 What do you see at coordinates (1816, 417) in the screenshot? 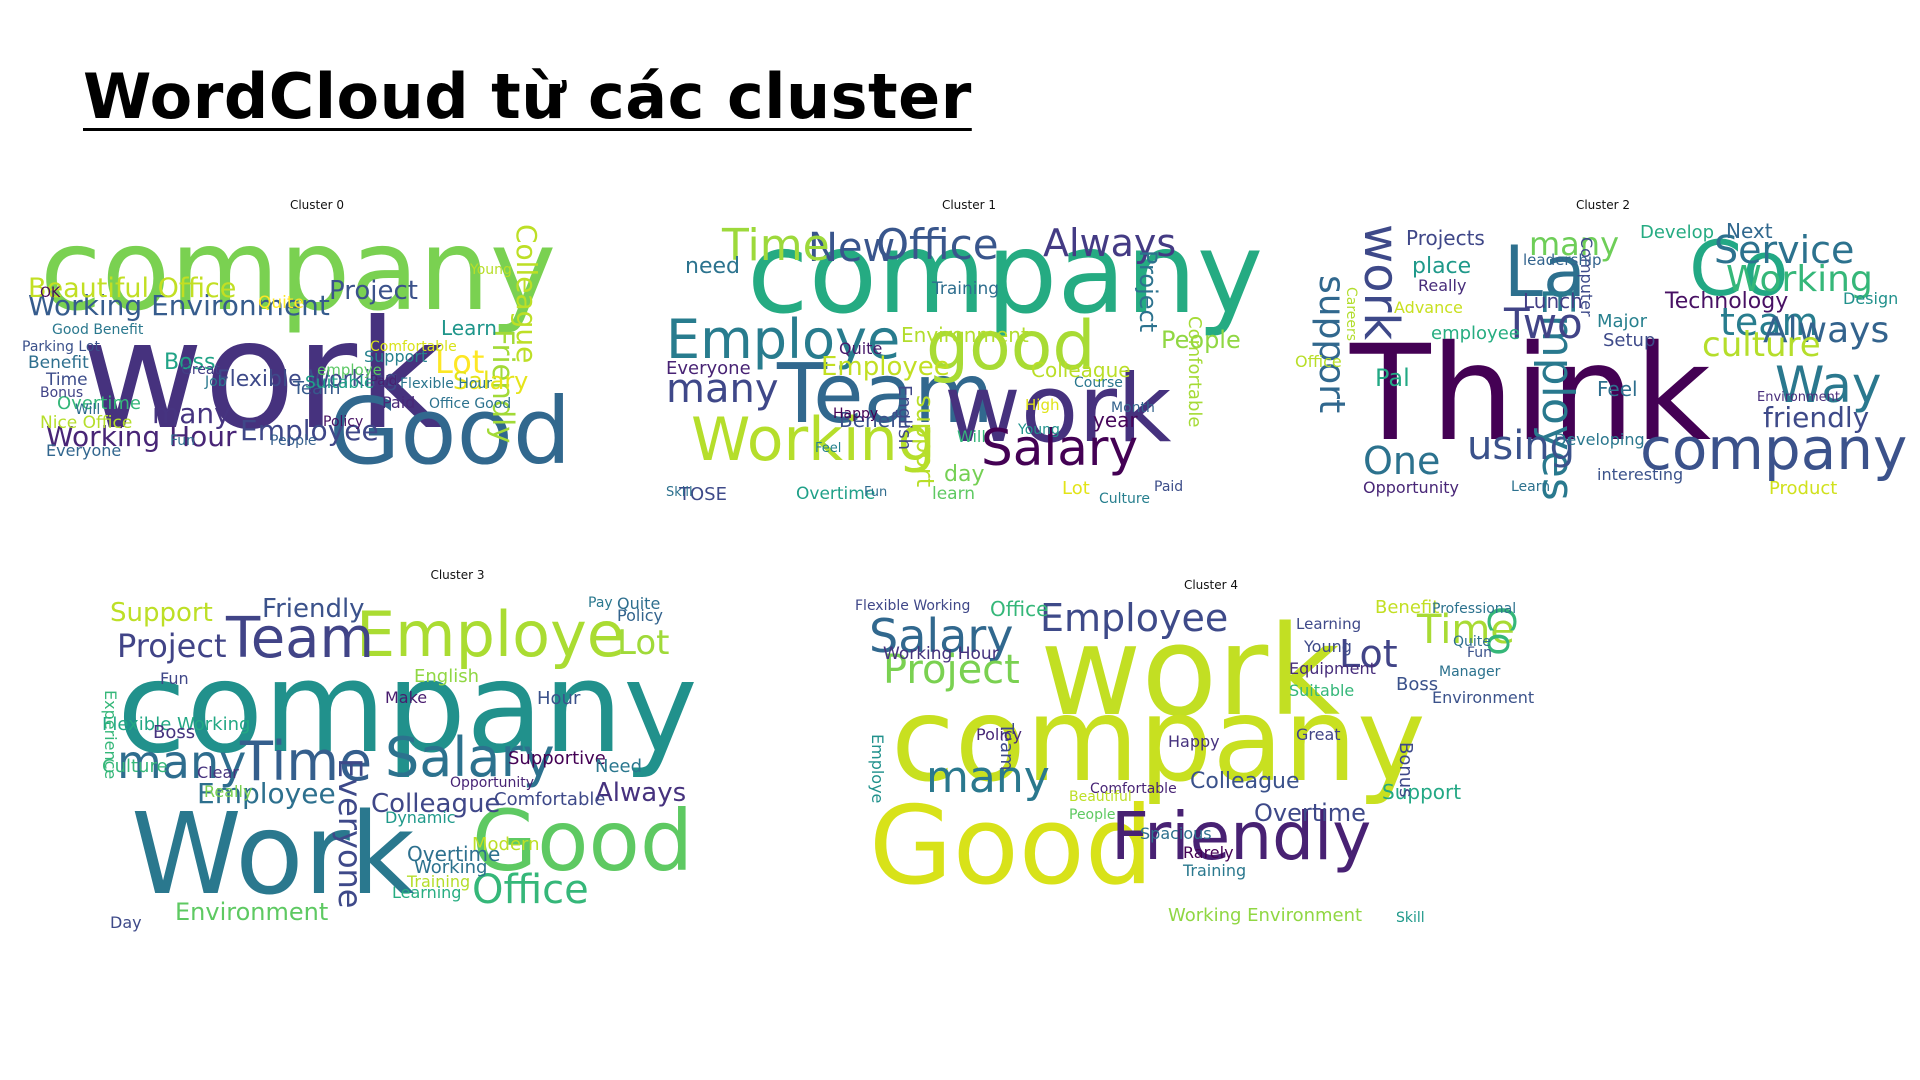
I see `cloud-word: friendly` at bounding box center [1816, 417].